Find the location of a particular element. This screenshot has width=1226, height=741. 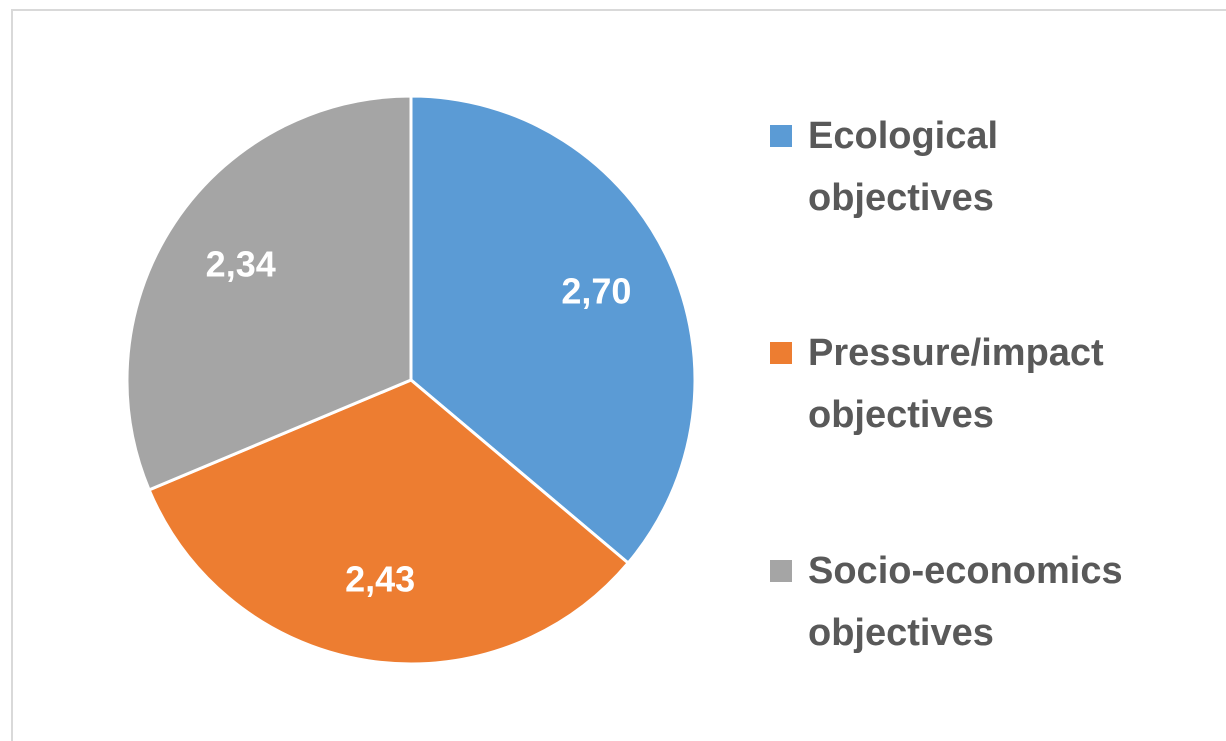

legend-entry: Pressure/impact objectives is located at coordinates (980, 384).